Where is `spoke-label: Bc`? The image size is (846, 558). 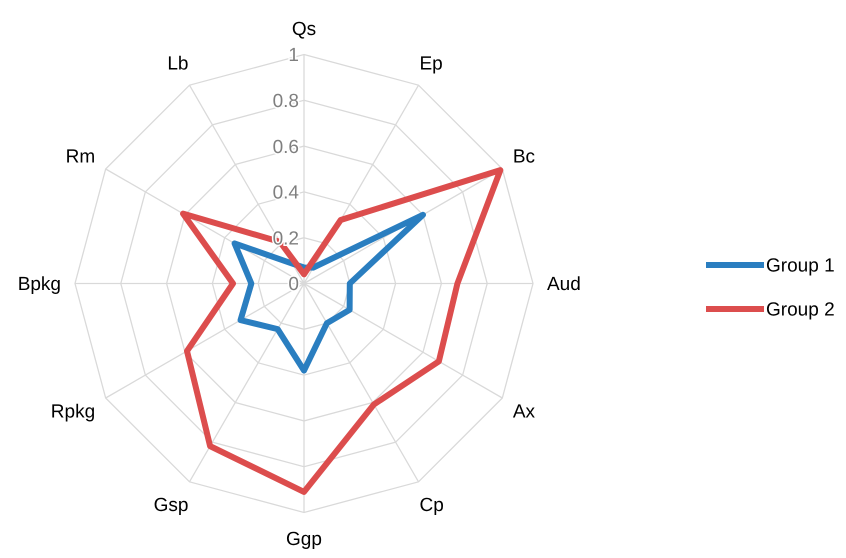 spoke-label: Bc is located at coordinates (524, 157).